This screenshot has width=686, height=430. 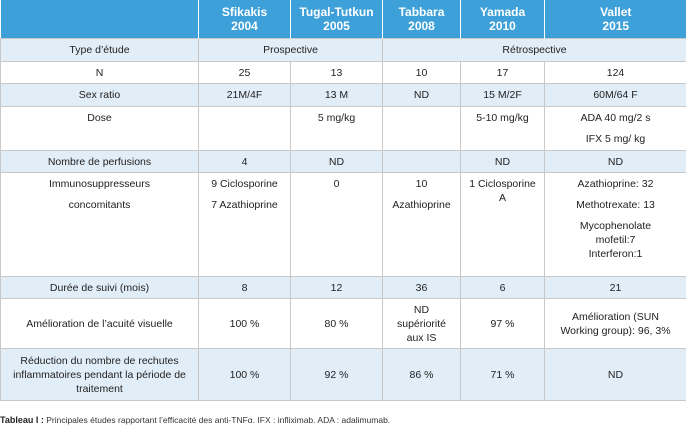 What do you see at coordinates (99, 72) in the screenshot?
I see `row-label: N` at bounding box center [99, 72].